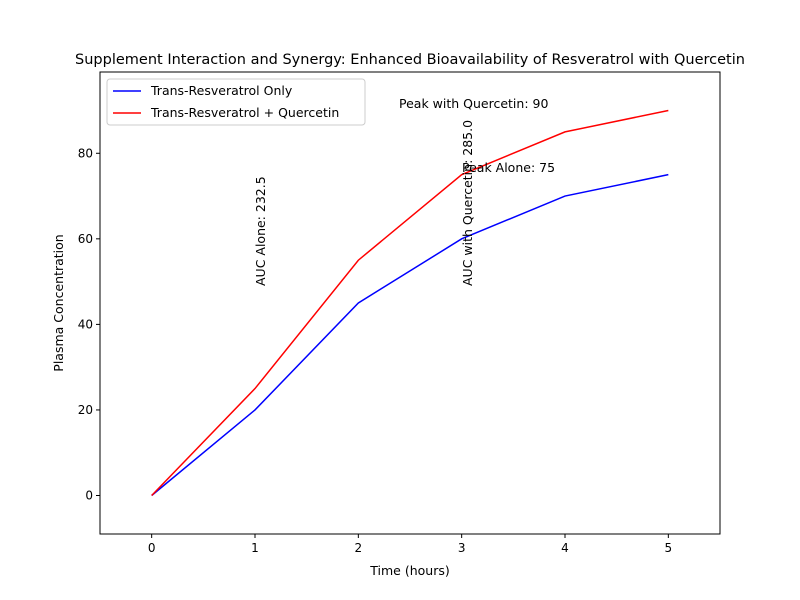  I want to click on annotation: AUC with Quercetin: 285.0, so click(467, 203).